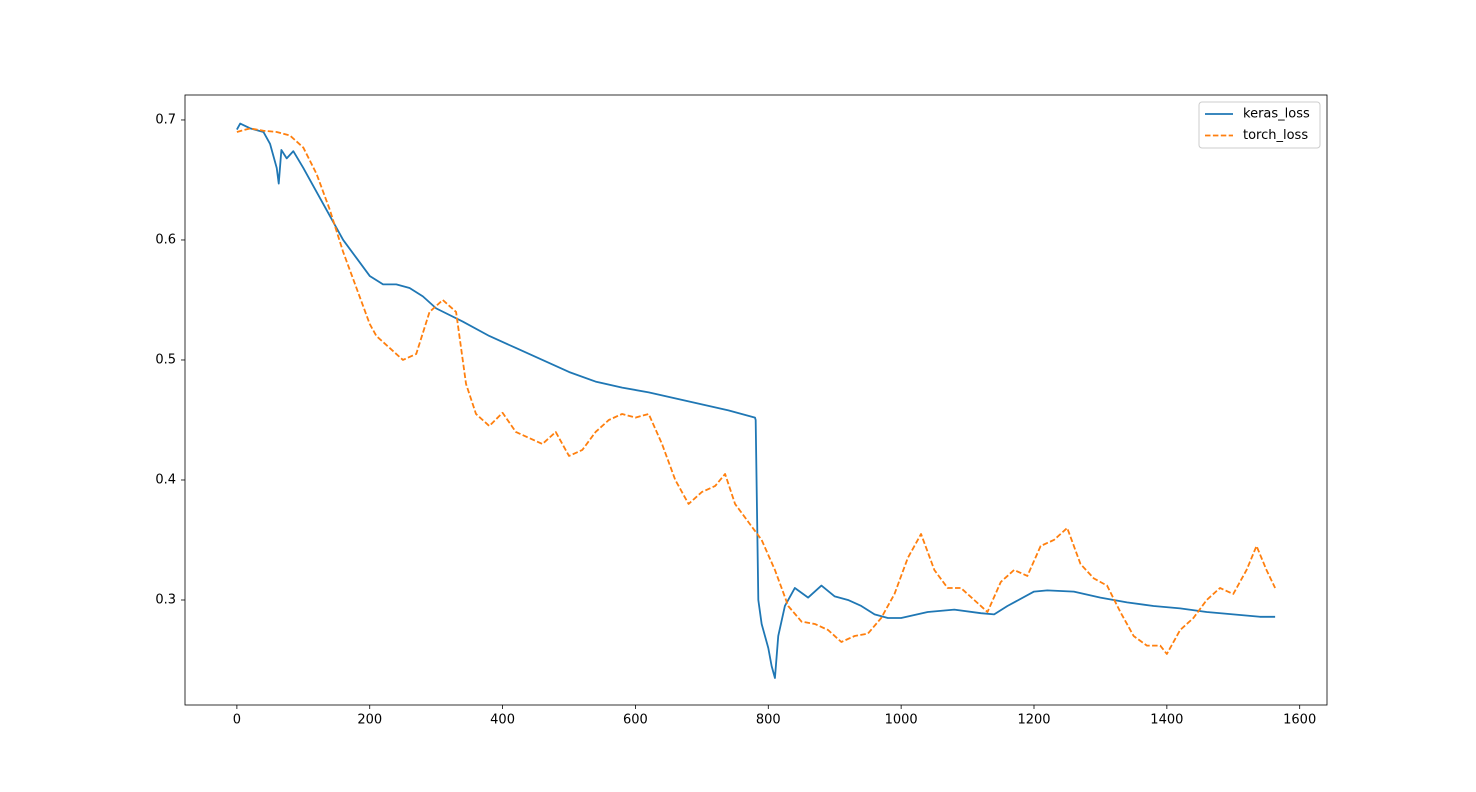  What do you see at coordinates (165, 359) in the screenshot?
I see `y-tick-label: 0.5` at bounding box center [165, 359].